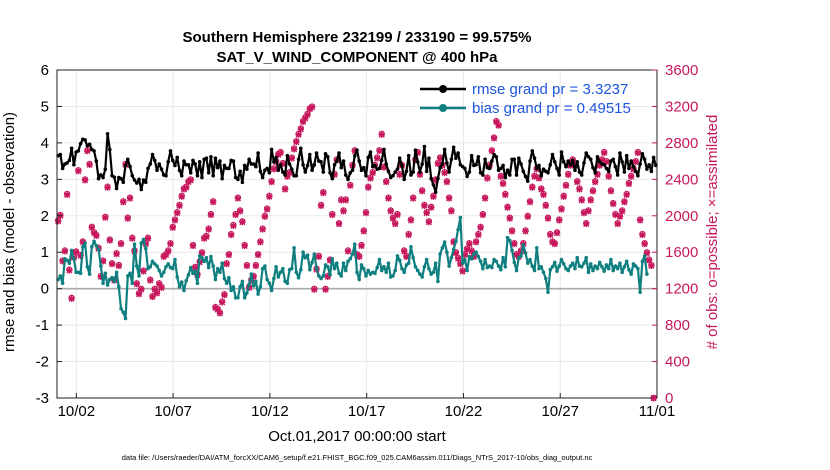 The height and width of the screenshot is (470, 830). What do you see at coordinates (45, 106) in the screenshot?
I see `left-tick-label: 5` at bounding box center [45, 106].